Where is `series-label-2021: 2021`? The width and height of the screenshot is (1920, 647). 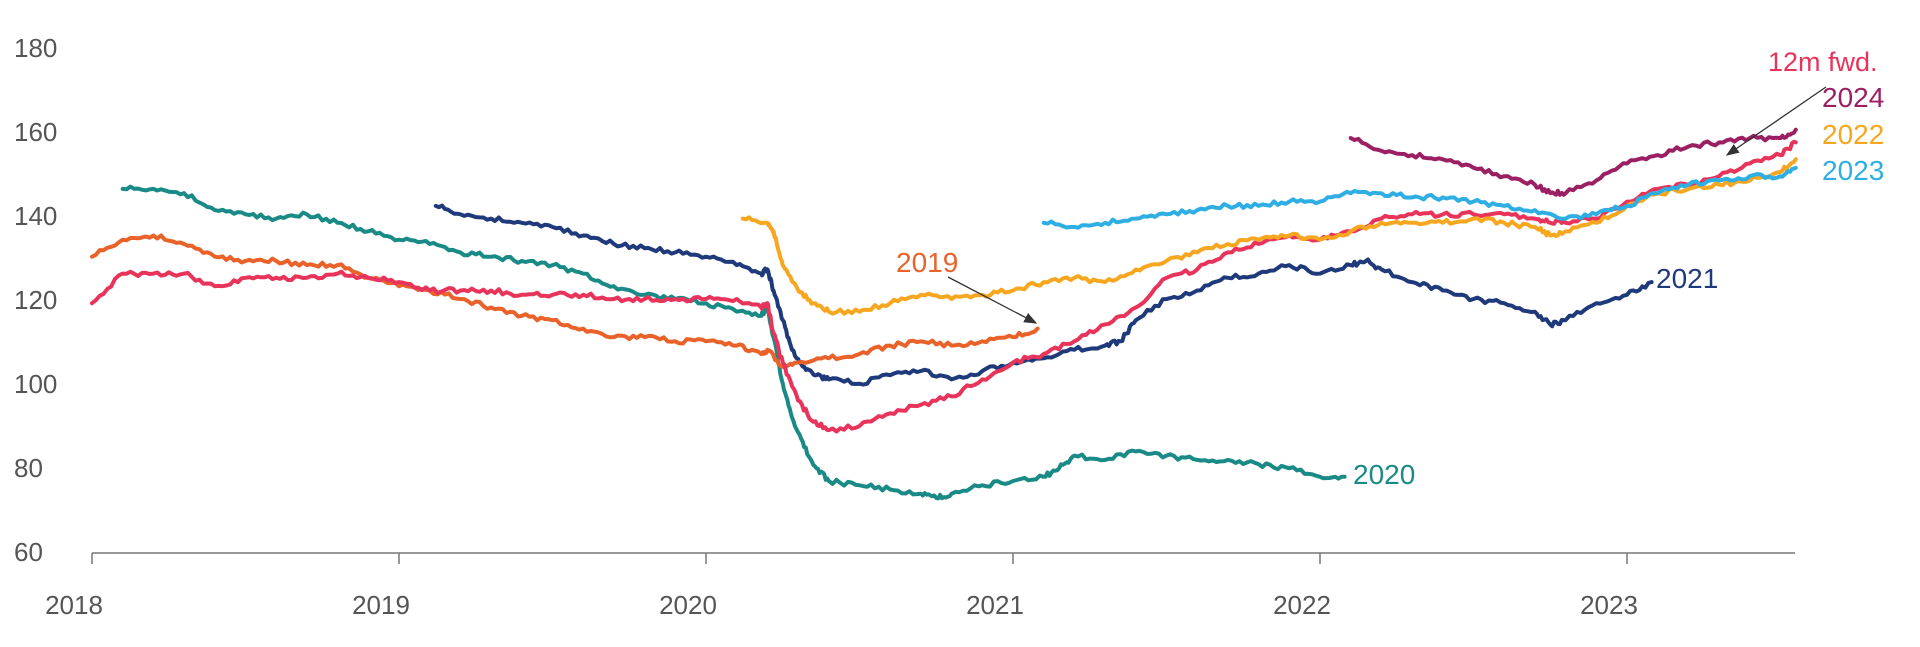
series-label-2021: 2021 is located at coordinates (1687, 278).